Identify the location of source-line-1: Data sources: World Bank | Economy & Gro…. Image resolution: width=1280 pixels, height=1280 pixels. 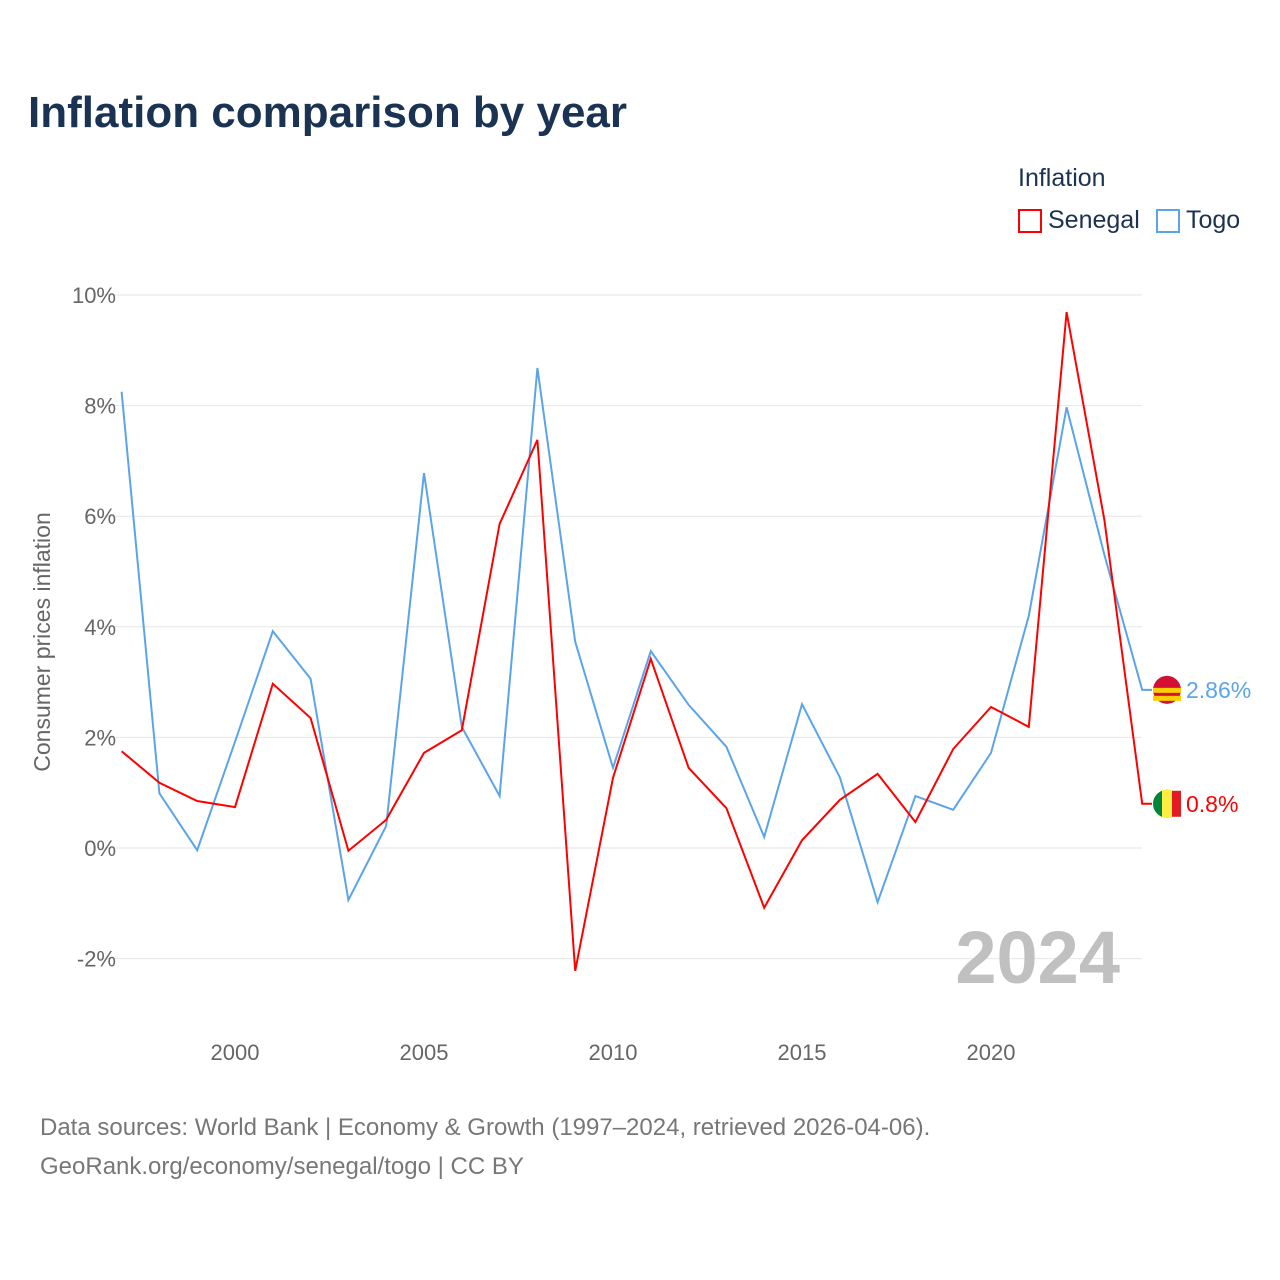
(485, 1127).